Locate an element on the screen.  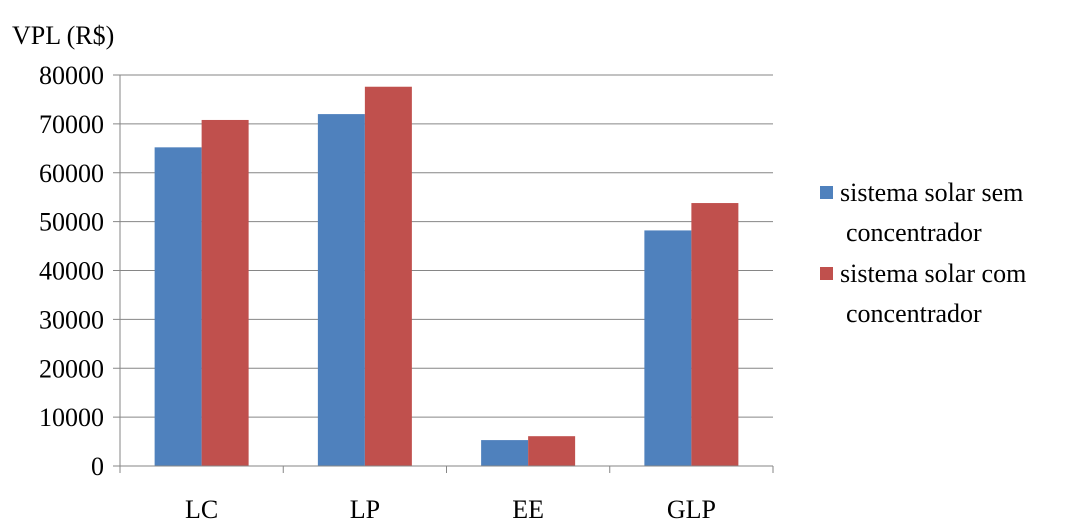
legend-label: sistema solar com is located at coordinates (933, 273).